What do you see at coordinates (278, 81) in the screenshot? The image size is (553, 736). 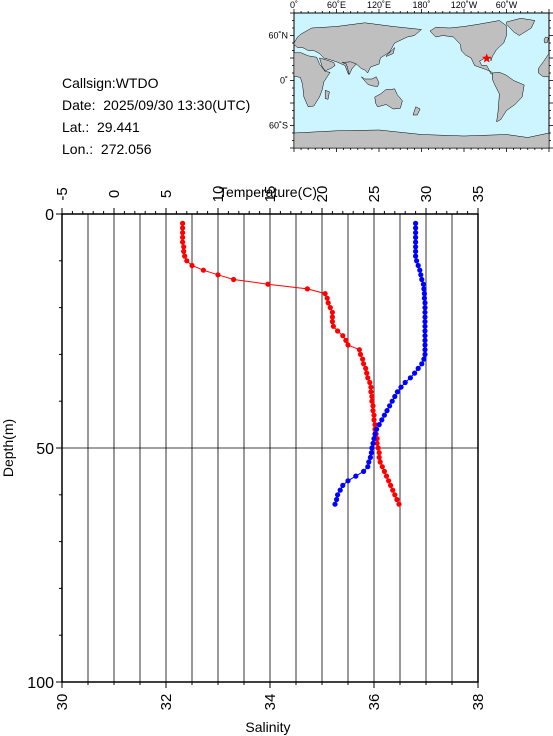 I see `map-latitude-labels: 60˚N 0˚ 60˚S` at bounding box center [278, 81].